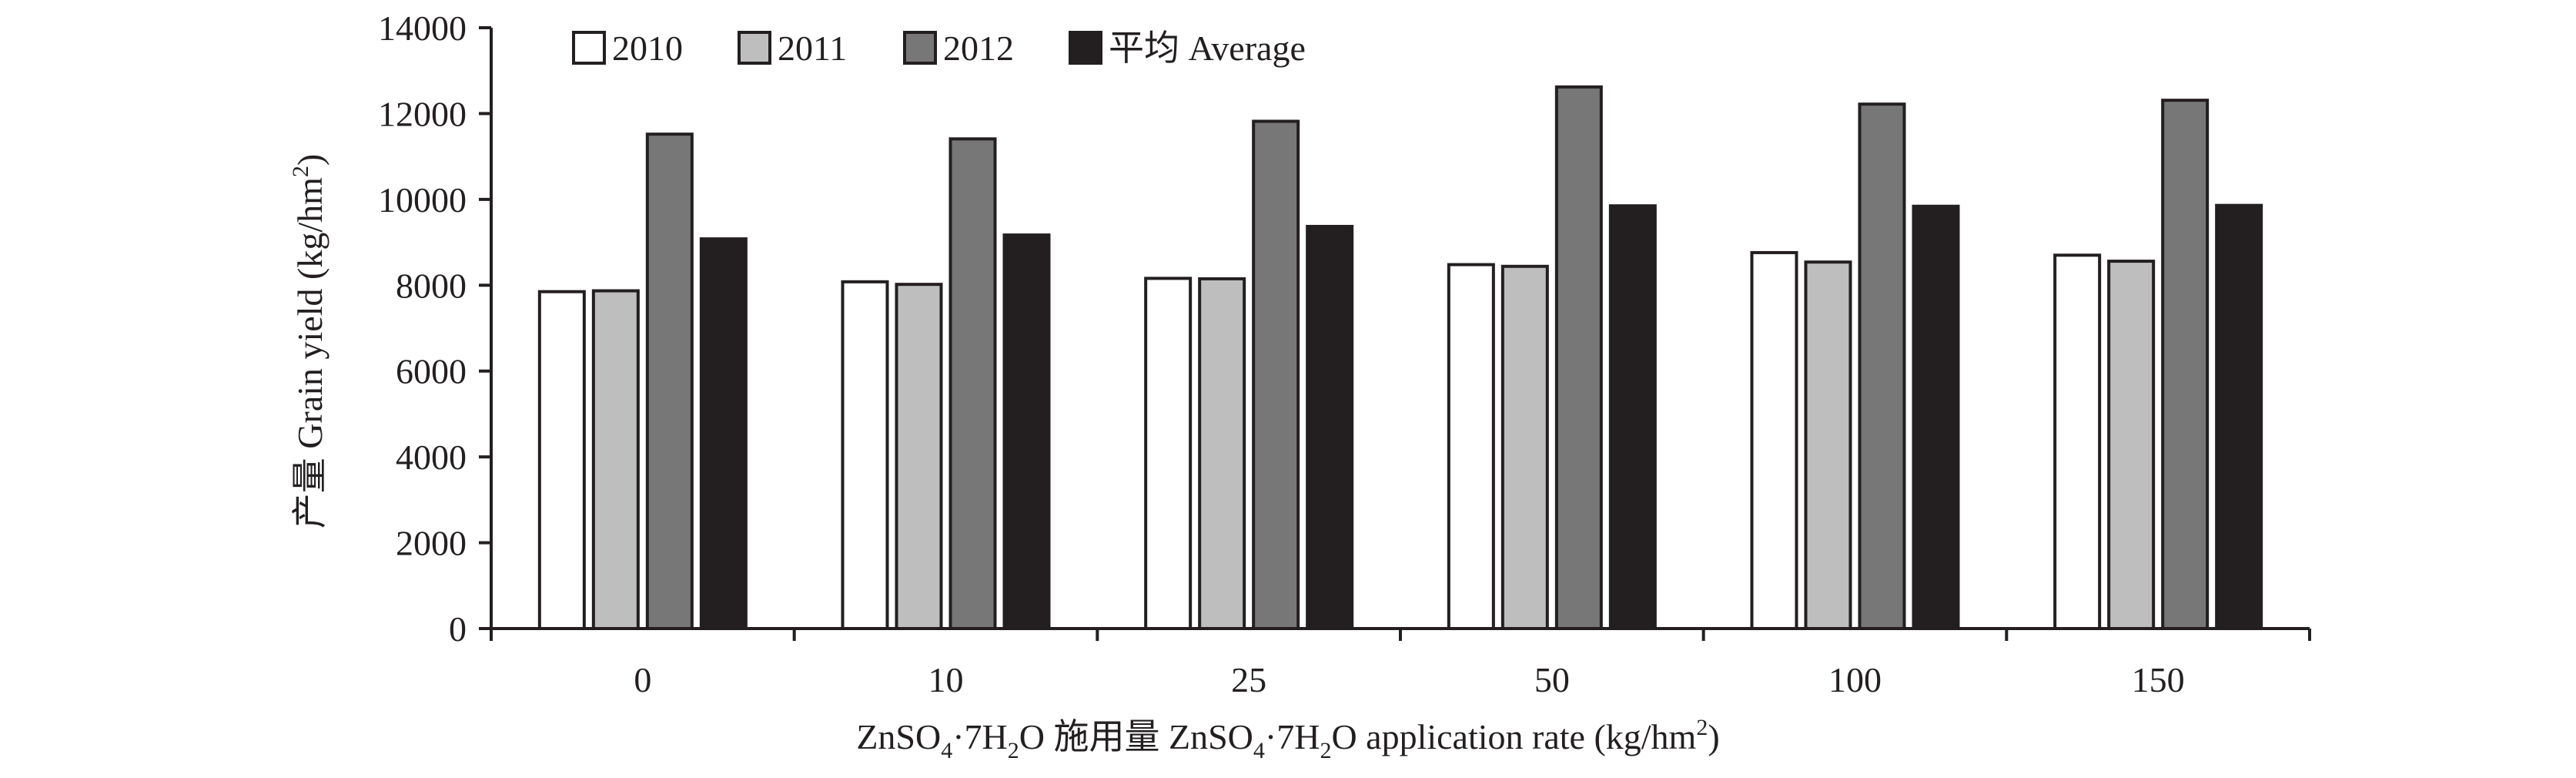  Describe the element at coordinates (724, 434) in the screenshot. I see `bar-平均 Average-0` at that location.